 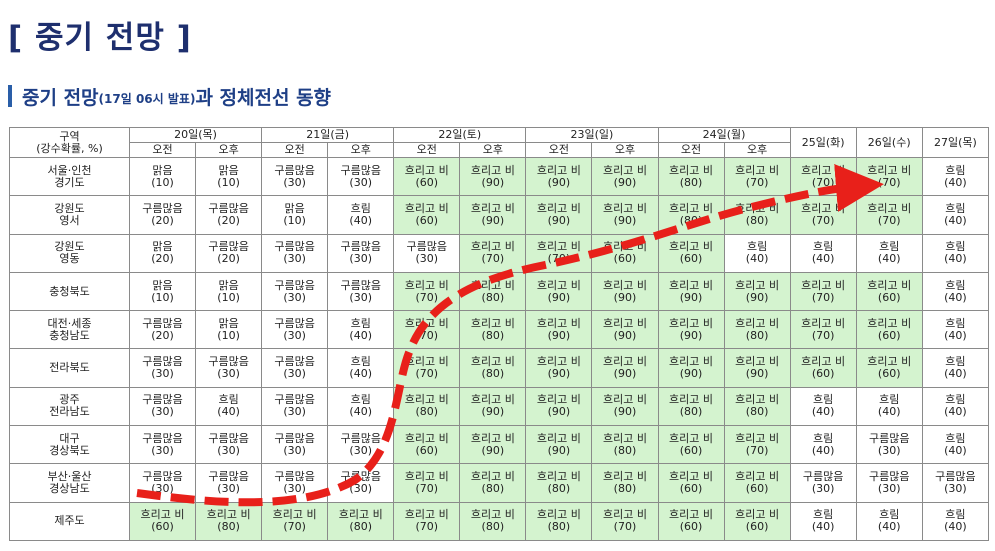 I want to click on region-name: 광주, so click(x=69, y=400).